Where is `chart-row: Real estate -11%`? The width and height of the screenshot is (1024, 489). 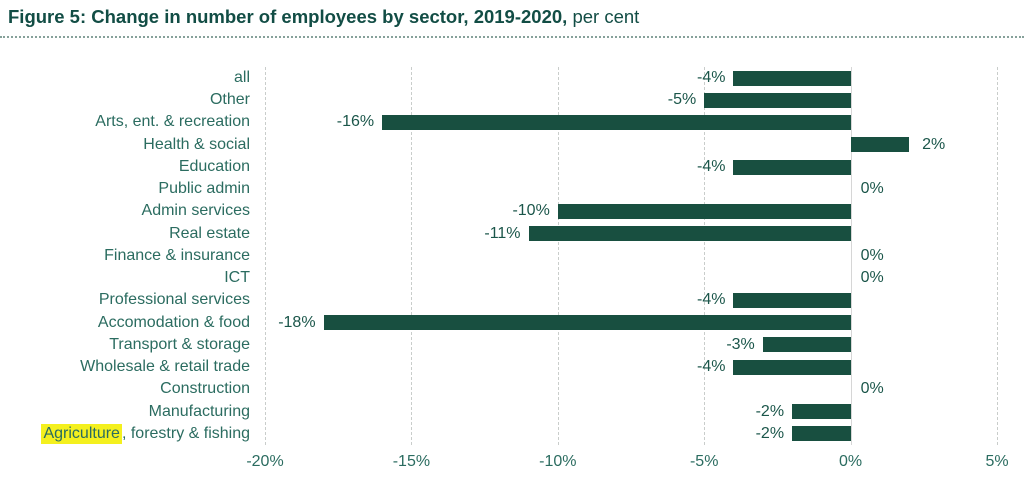
chart-row: Real estate -11% is located at coordinates (512, 234).